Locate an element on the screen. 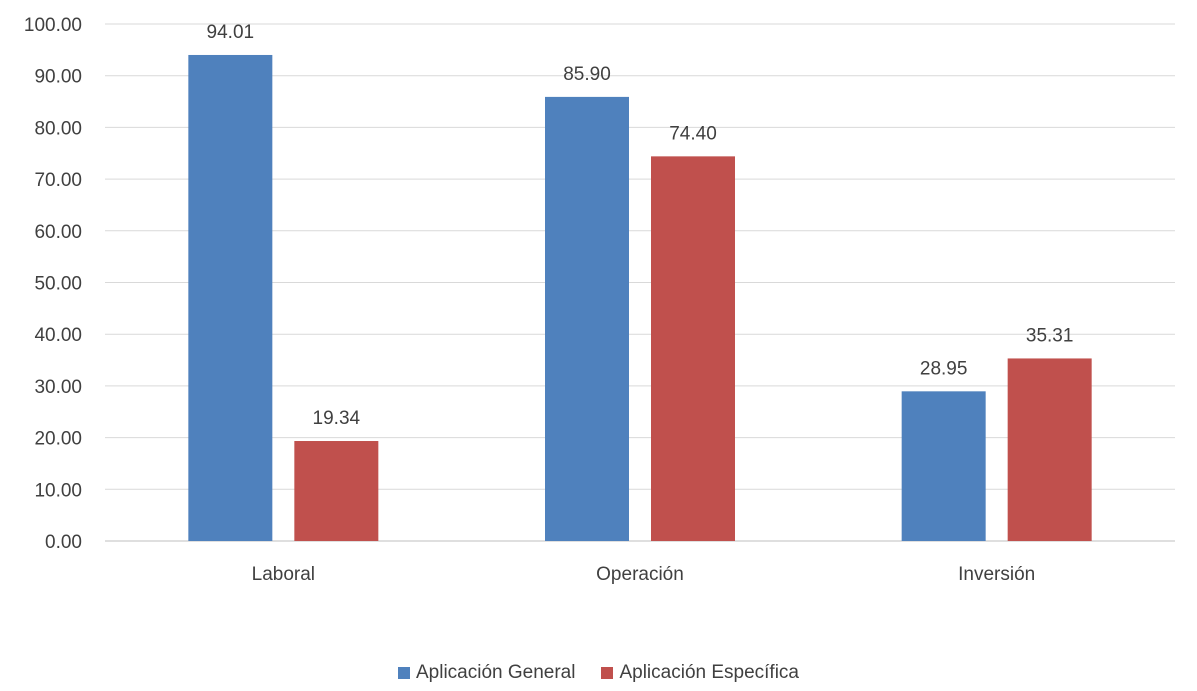 The height and width of the screenshot is (691, 1197). legend-swatch-general is located at coordinates (403, 673).